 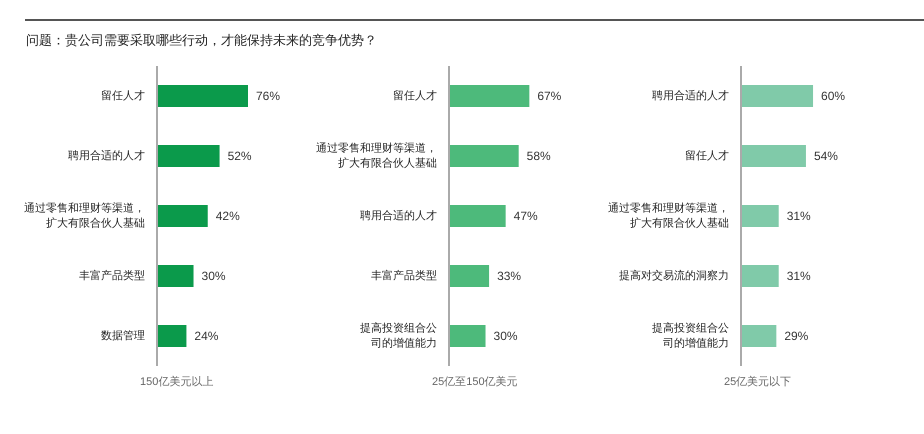 I want to click on data-label: 24%, so click(x=206, y=336).